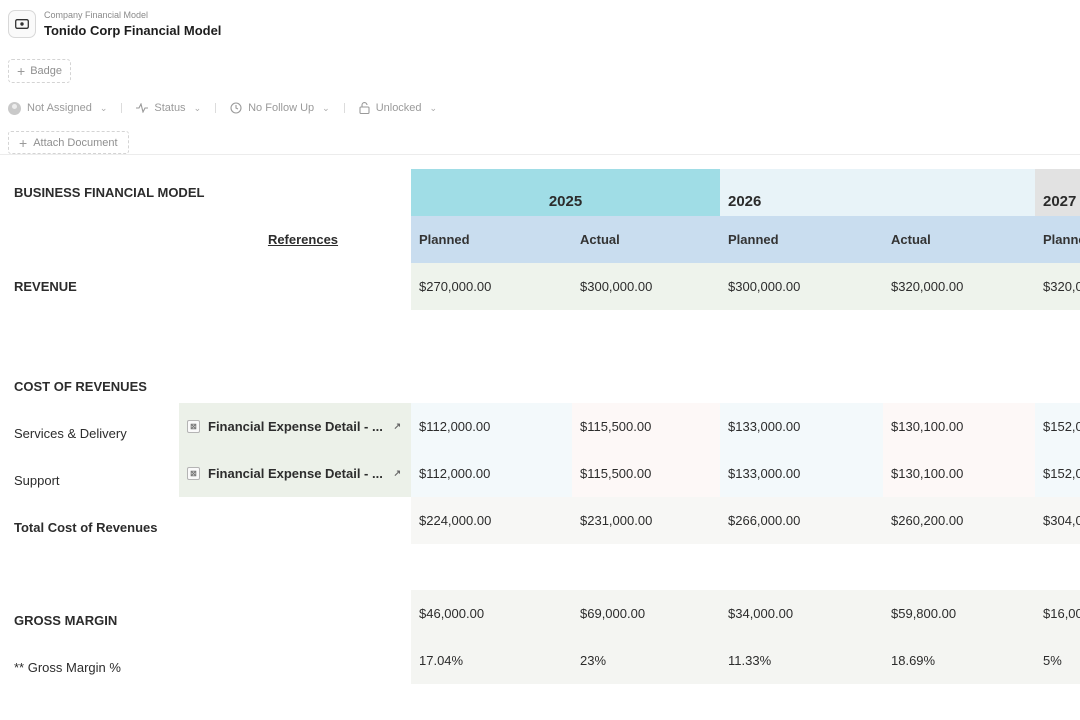  Describe the element at coordinates (646, 660) in the screenshot. I see `gross-margin-pct-cell: 23%` at that location.